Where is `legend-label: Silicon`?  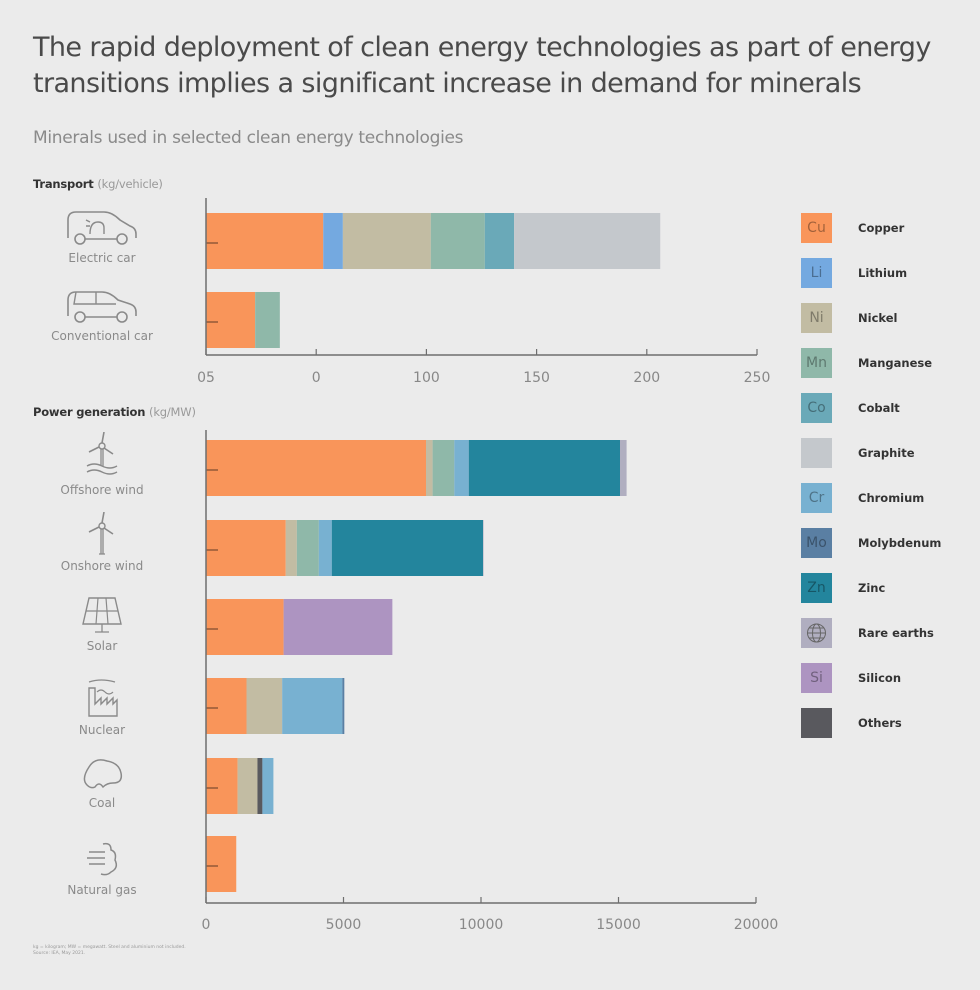 legend-label: Silicon is located at coordinates (880, 678).